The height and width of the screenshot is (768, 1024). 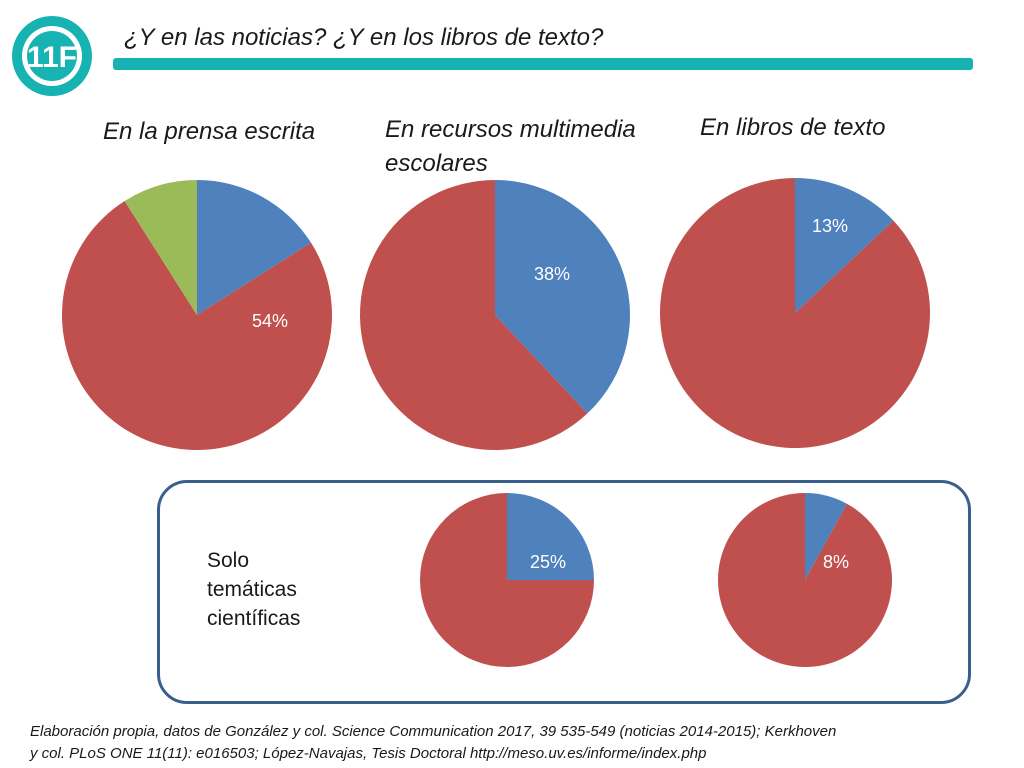 I want to click on logo-splat, so click(x=52, y=56).